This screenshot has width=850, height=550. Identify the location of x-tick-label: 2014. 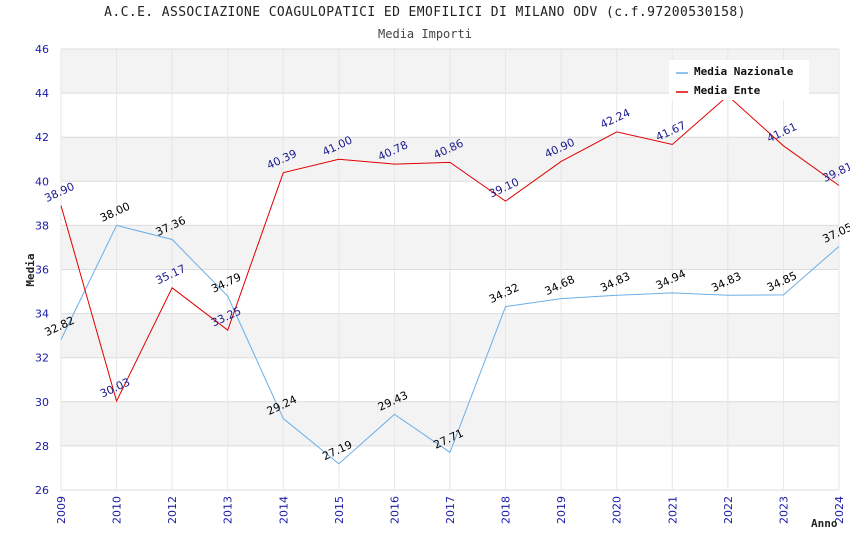
(283, 510).